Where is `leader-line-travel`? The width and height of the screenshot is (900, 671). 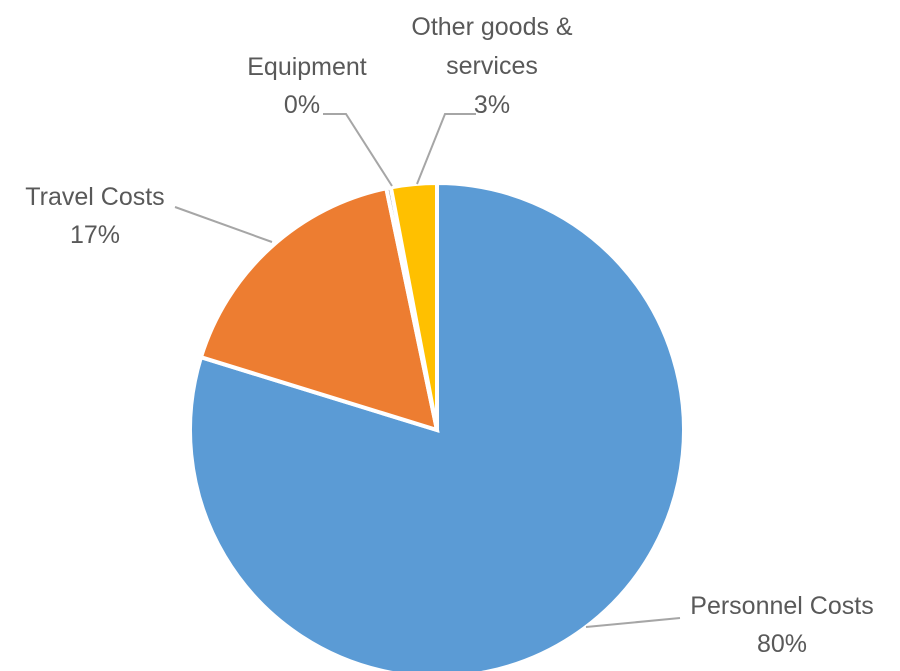
leader-line-travel is located at coordinates (223, 224).